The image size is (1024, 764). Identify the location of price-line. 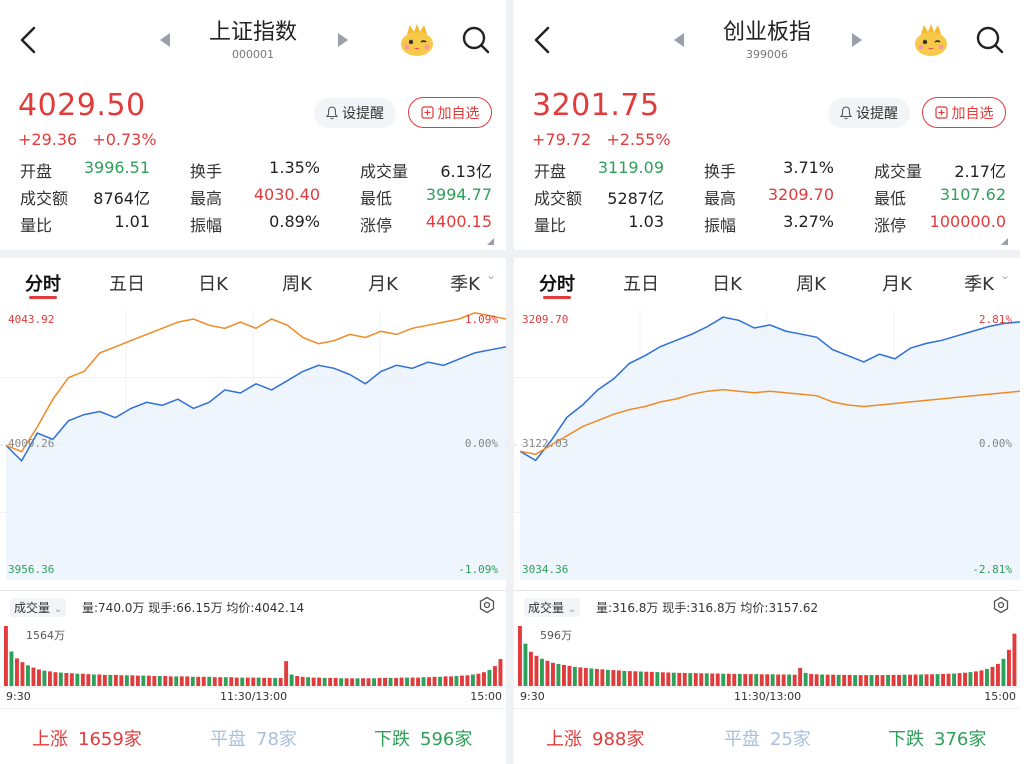
(255, 404).